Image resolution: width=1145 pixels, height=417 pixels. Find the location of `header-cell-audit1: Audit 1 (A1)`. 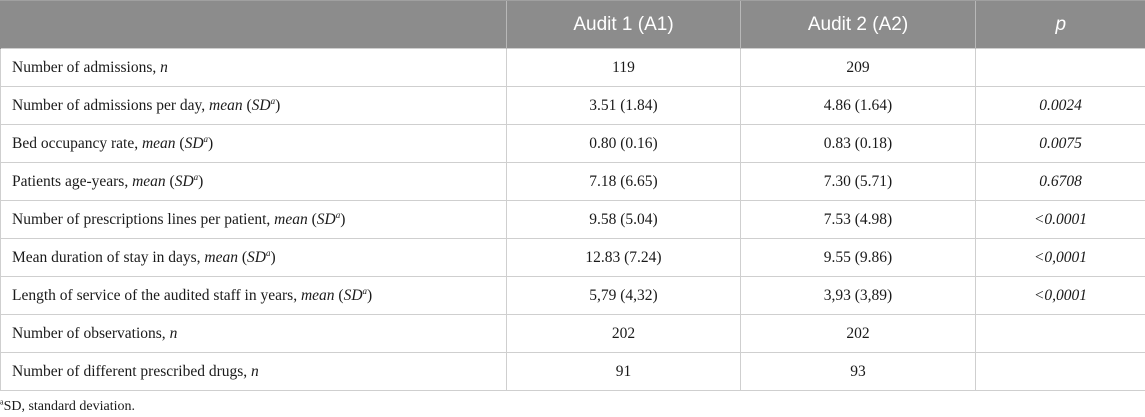

header-cell-audit1: Audit 1 (A1) is located at coordinates (623, 24).